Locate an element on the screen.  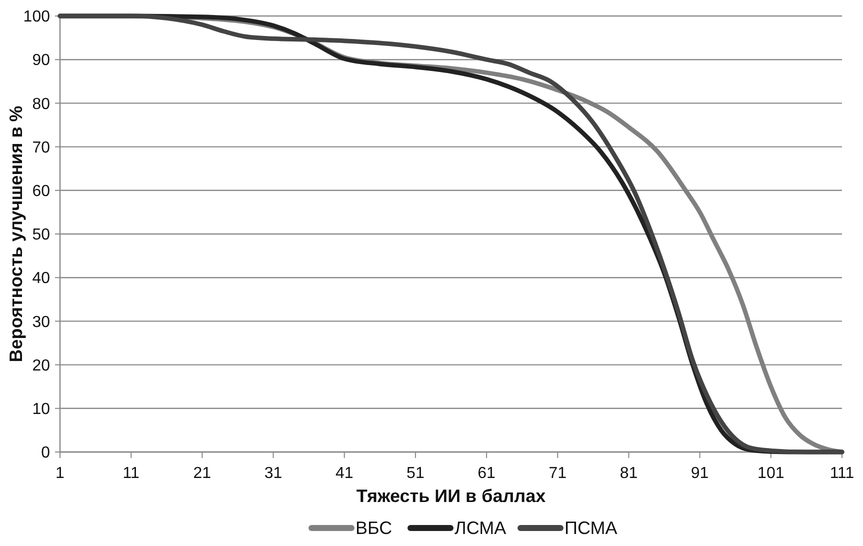
x-tick-label: 71 is located at coordinates (557, 473).